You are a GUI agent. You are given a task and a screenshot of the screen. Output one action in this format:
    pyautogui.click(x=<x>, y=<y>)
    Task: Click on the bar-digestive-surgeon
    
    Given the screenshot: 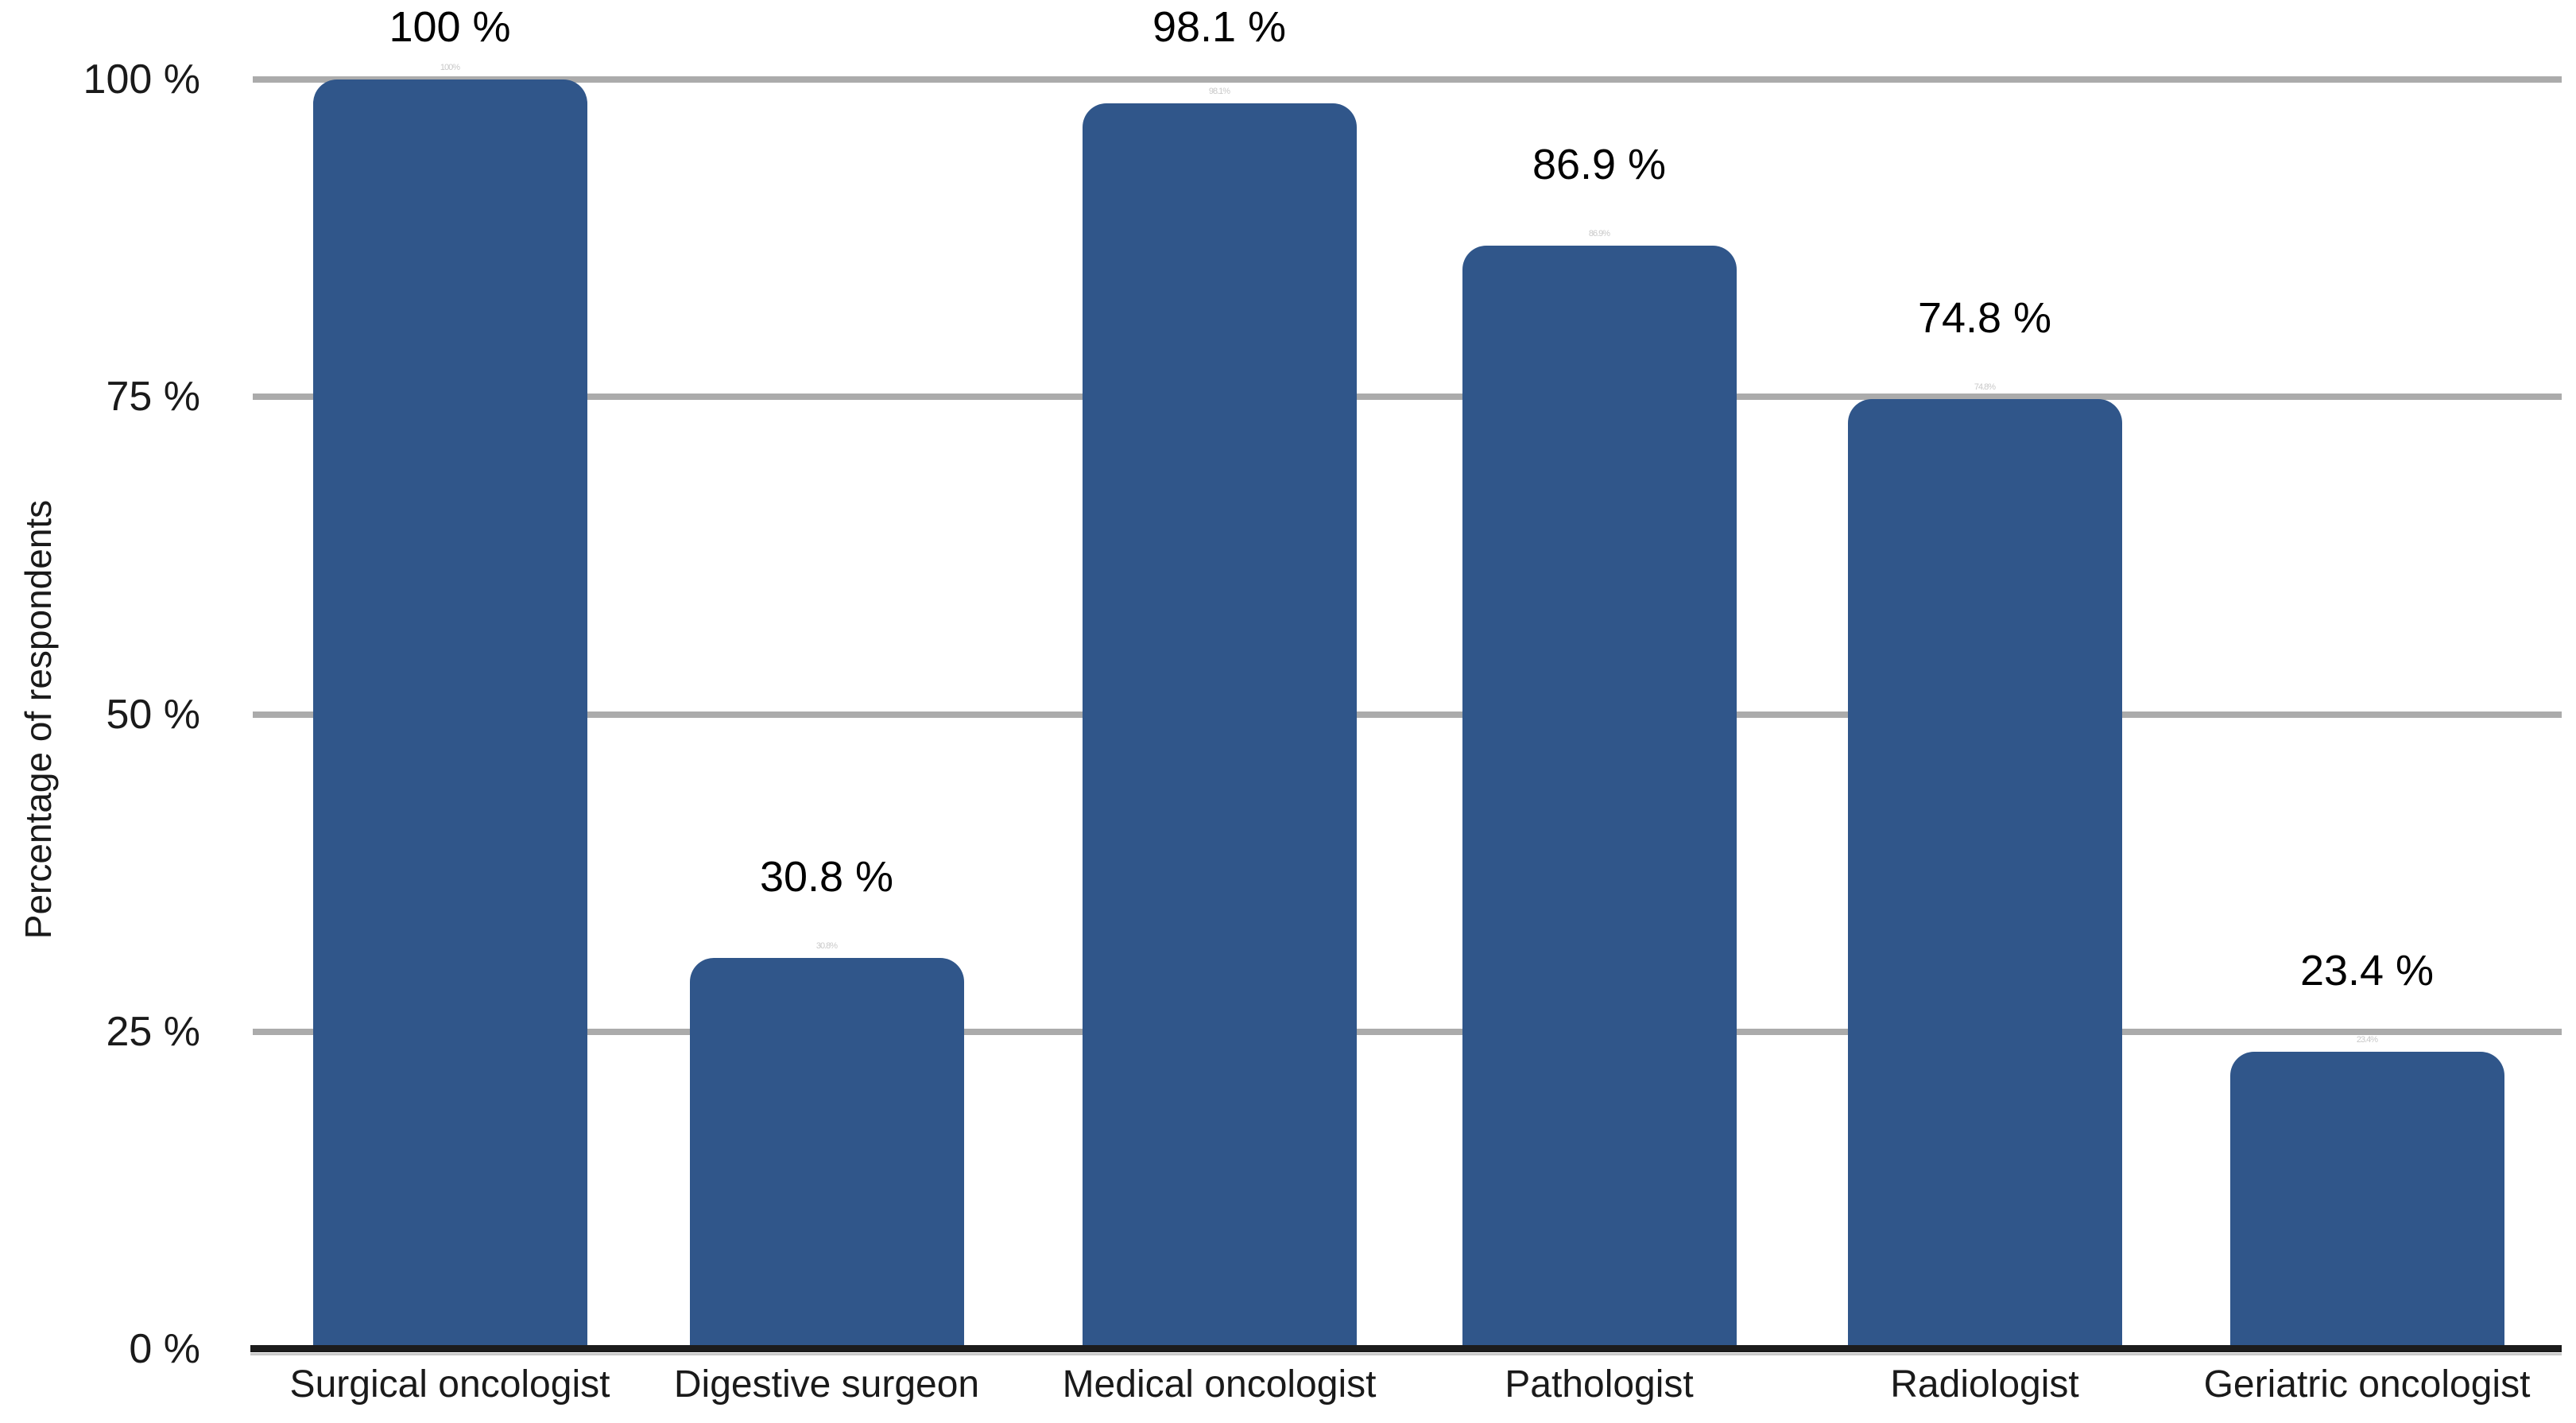 What is the action you would take?
    pyautogui.click(x=827, y=1155)
    